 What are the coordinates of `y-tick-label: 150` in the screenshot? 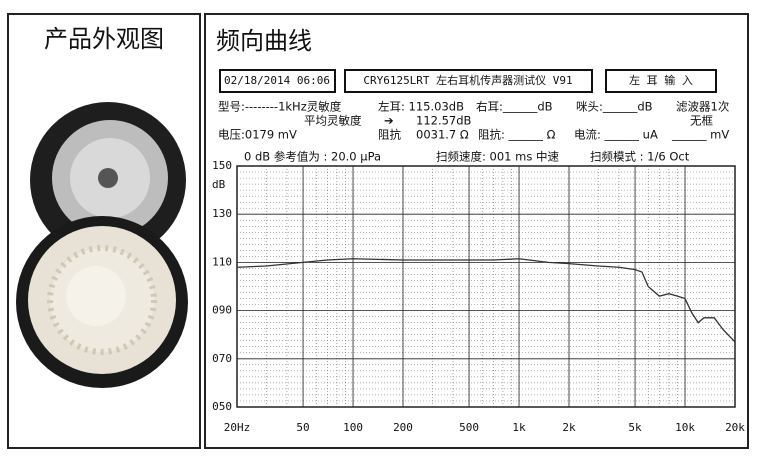 It's located at (222, 165).